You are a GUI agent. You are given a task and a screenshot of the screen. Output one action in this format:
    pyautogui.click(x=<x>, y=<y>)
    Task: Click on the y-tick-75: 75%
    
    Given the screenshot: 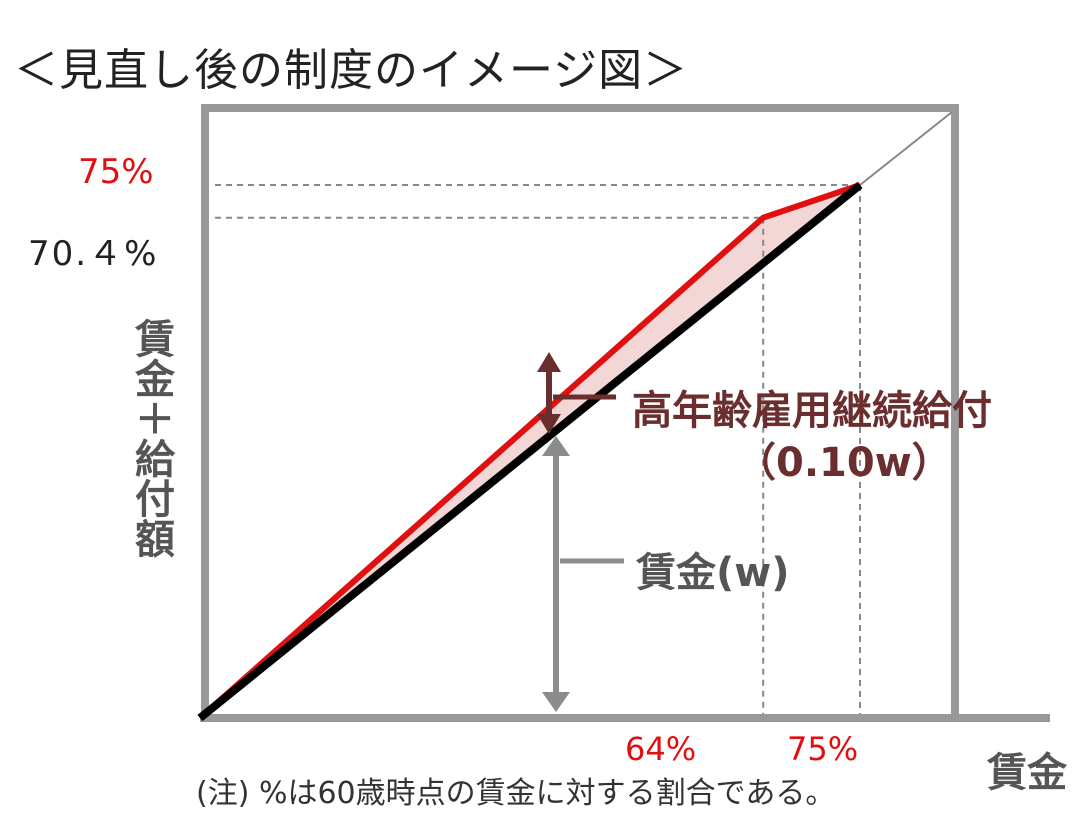 What is the action you would take?
    pyautogui.click(x=116, y=172)
    